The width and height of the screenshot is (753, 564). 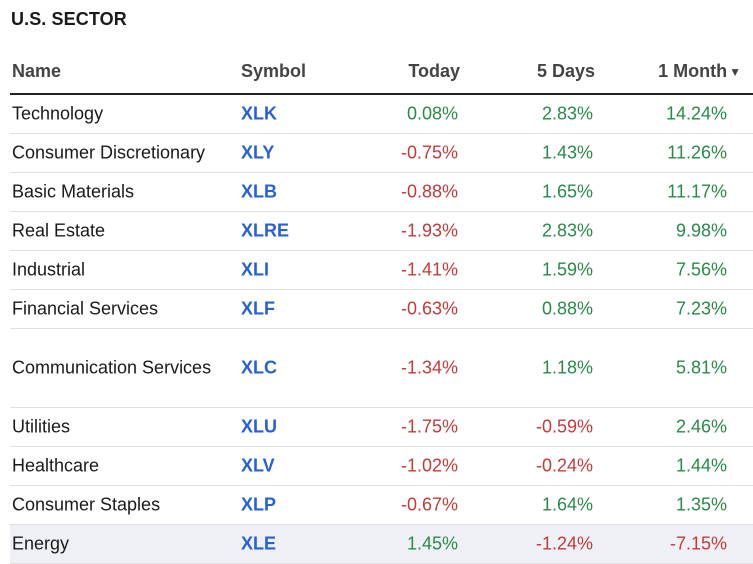 I want to click on sector-symbol-link: XLI, so click(x=255, y=269).